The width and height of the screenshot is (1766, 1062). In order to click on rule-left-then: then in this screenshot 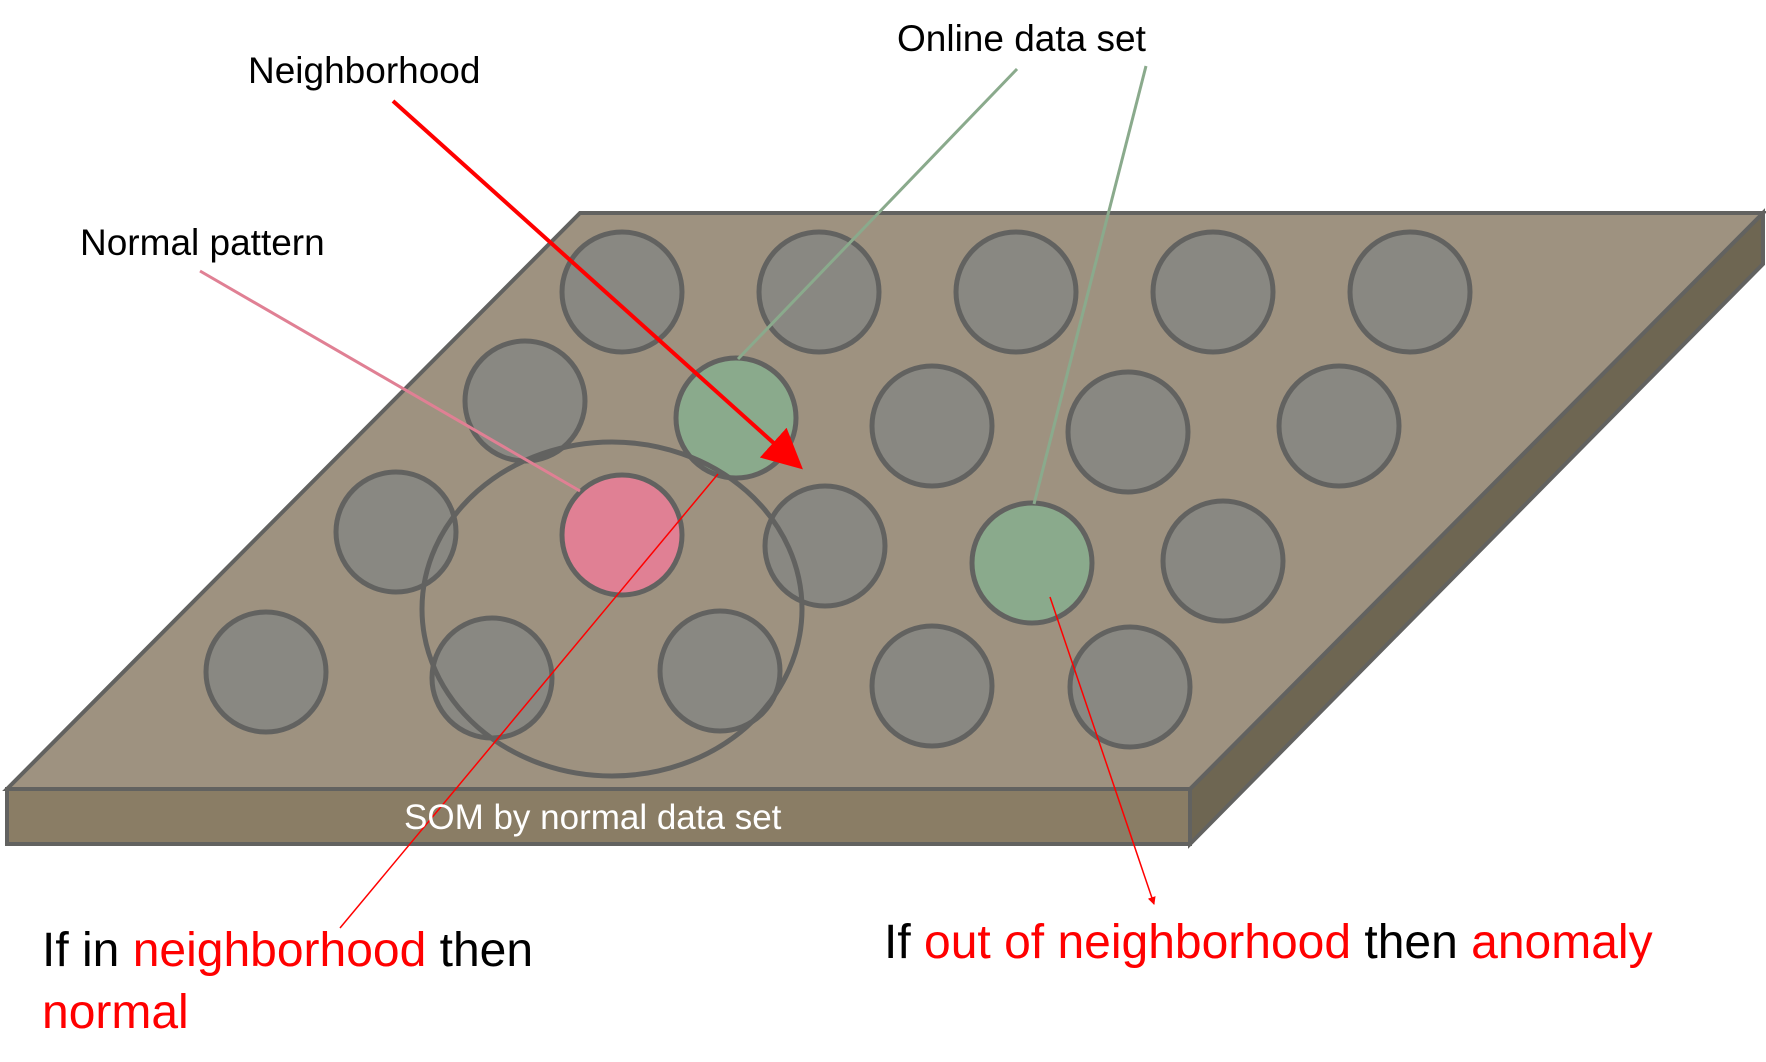, I will do `click(480, 950)`.